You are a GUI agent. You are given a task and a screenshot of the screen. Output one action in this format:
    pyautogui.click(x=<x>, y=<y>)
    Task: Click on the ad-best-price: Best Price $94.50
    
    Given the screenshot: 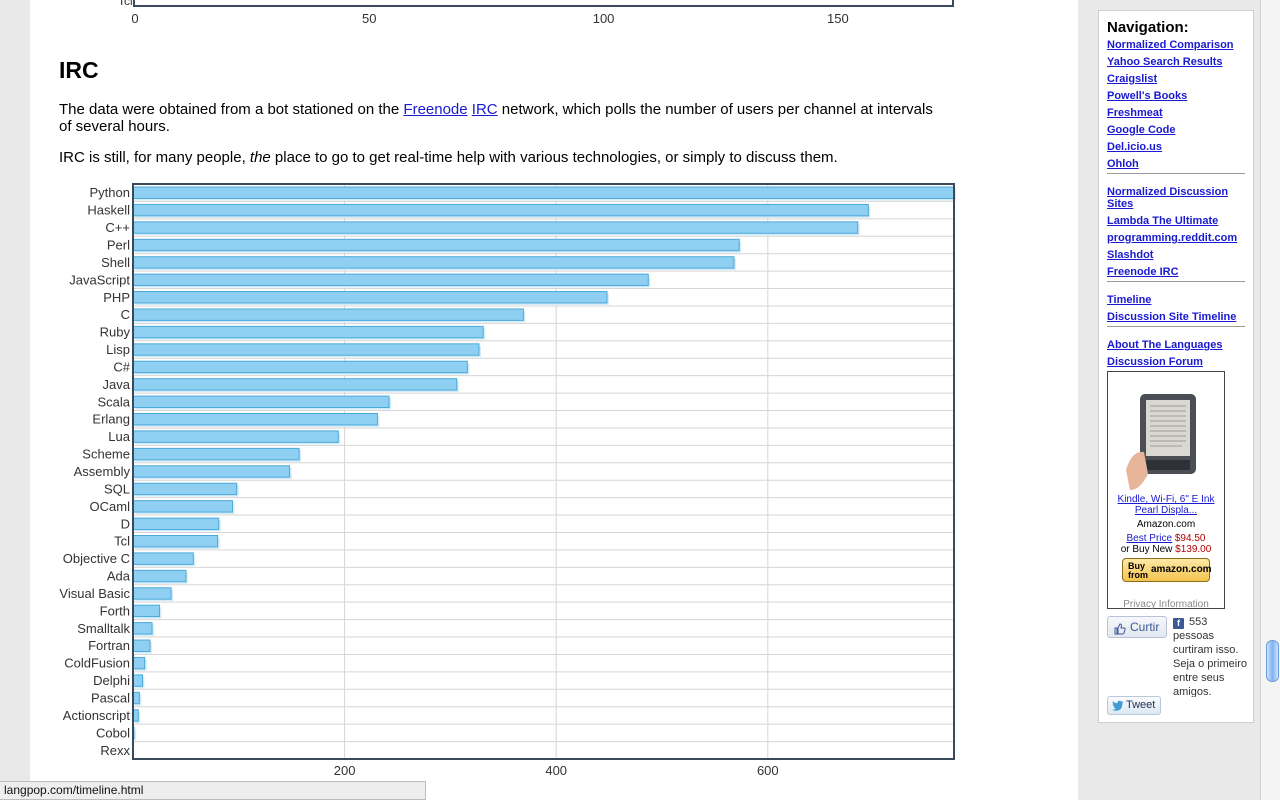 What is the action you would take?
    pyautogui.click(x=1166, y=538)
    